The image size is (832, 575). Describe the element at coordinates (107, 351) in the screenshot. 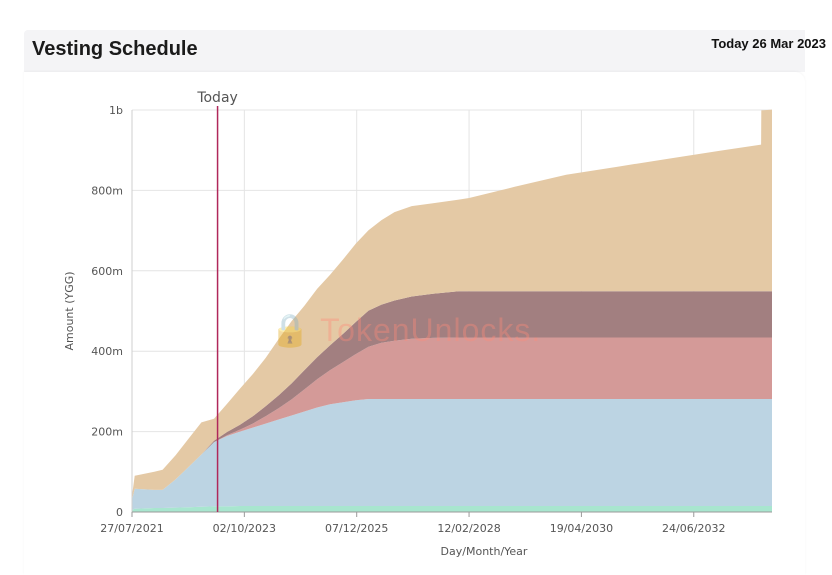

I see `y-tick-label: 400m` at that location.